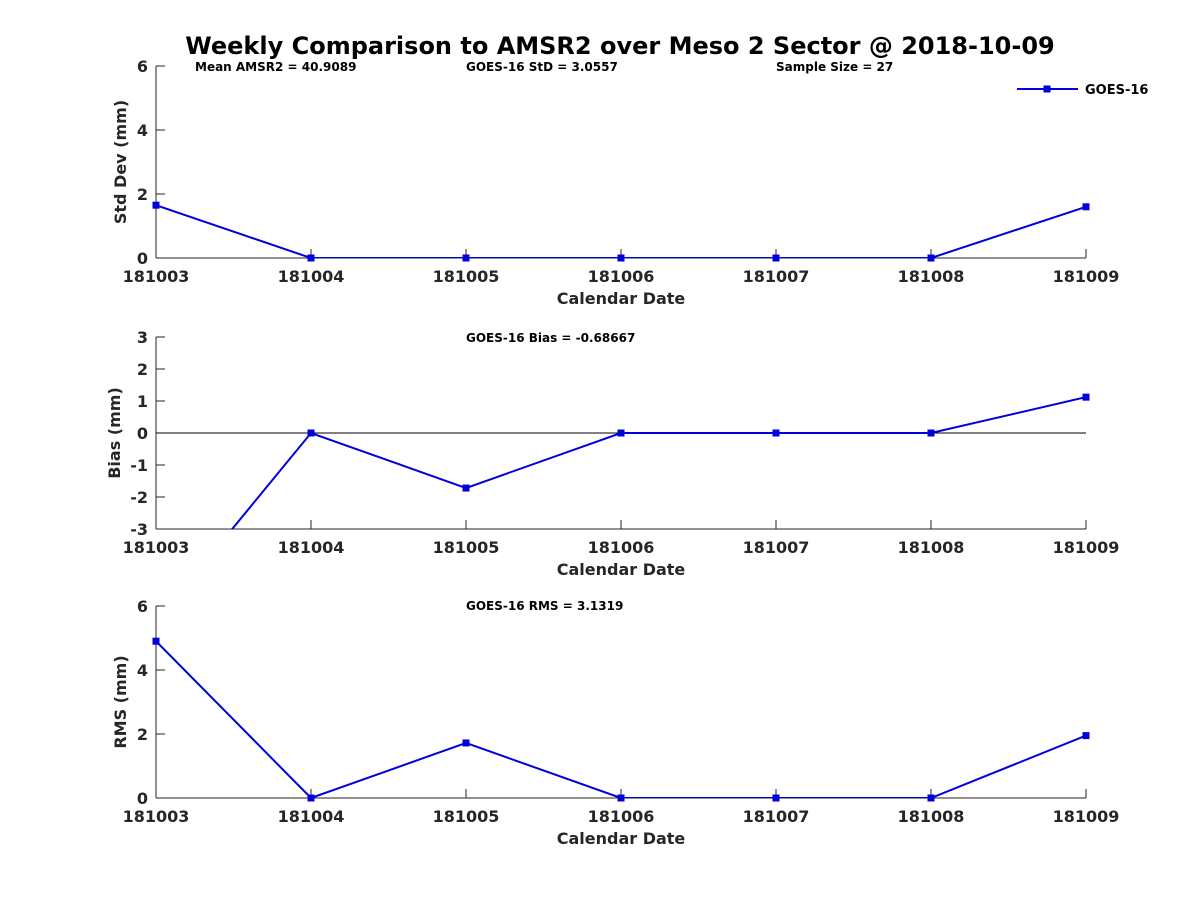 The height and width of the screenshot is (900, 1200). What do you see at coordinates (1047, 89) in the screenshot?
I see `legend-marker` at bounding box center [1047, 89].